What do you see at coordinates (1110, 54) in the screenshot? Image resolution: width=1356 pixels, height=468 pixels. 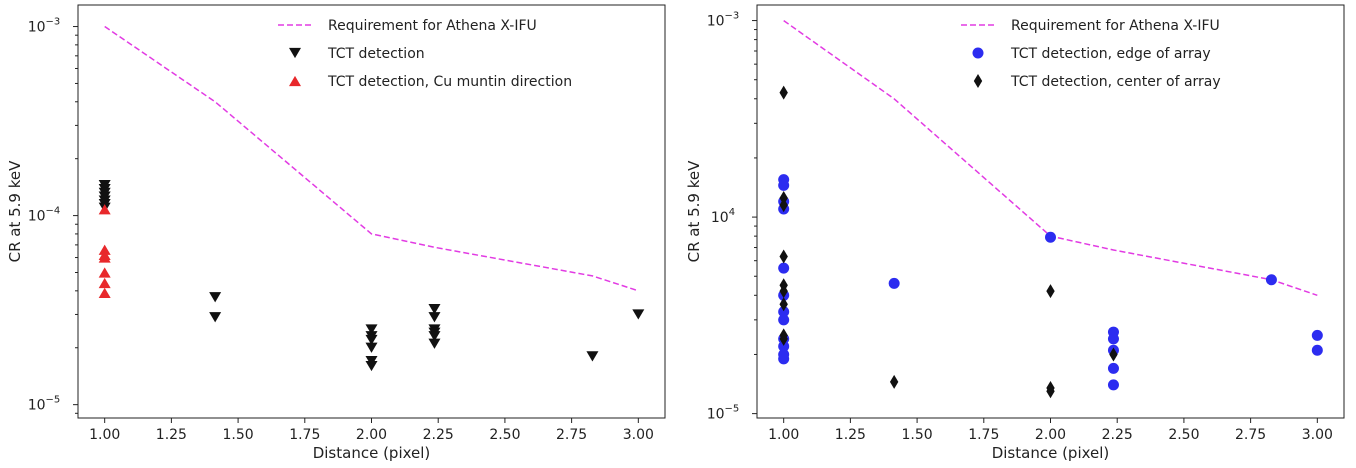 I see `legend-label: TCT detection, edge of array` at bounding box center [1110, 54].